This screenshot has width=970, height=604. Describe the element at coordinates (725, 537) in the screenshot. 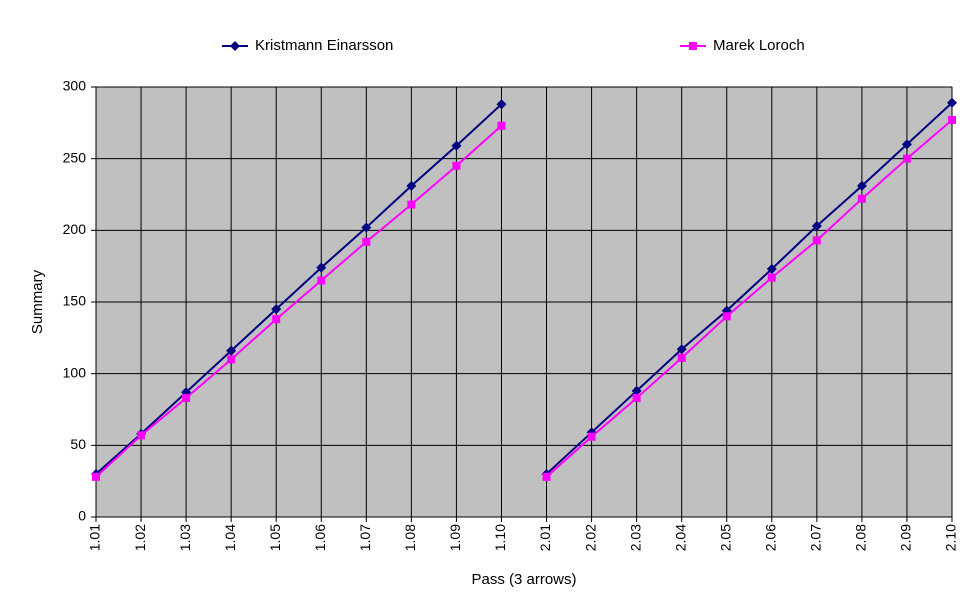

I see `x-tick-label: 2.05` at that location.